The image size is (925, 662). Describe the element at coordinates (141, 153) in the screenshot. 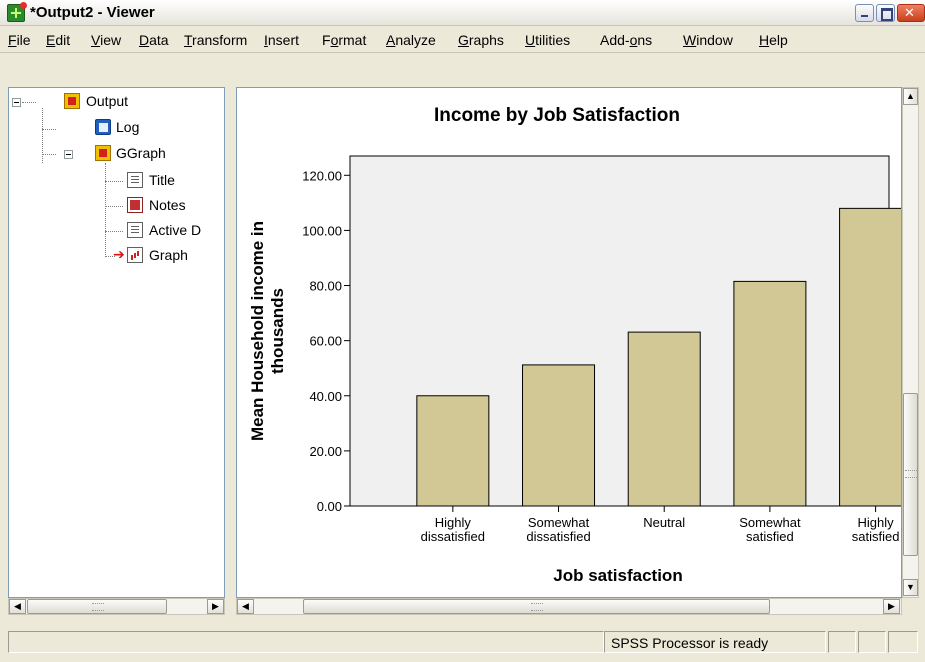

I see `tree-item-ggraph: GGraph` at that location.